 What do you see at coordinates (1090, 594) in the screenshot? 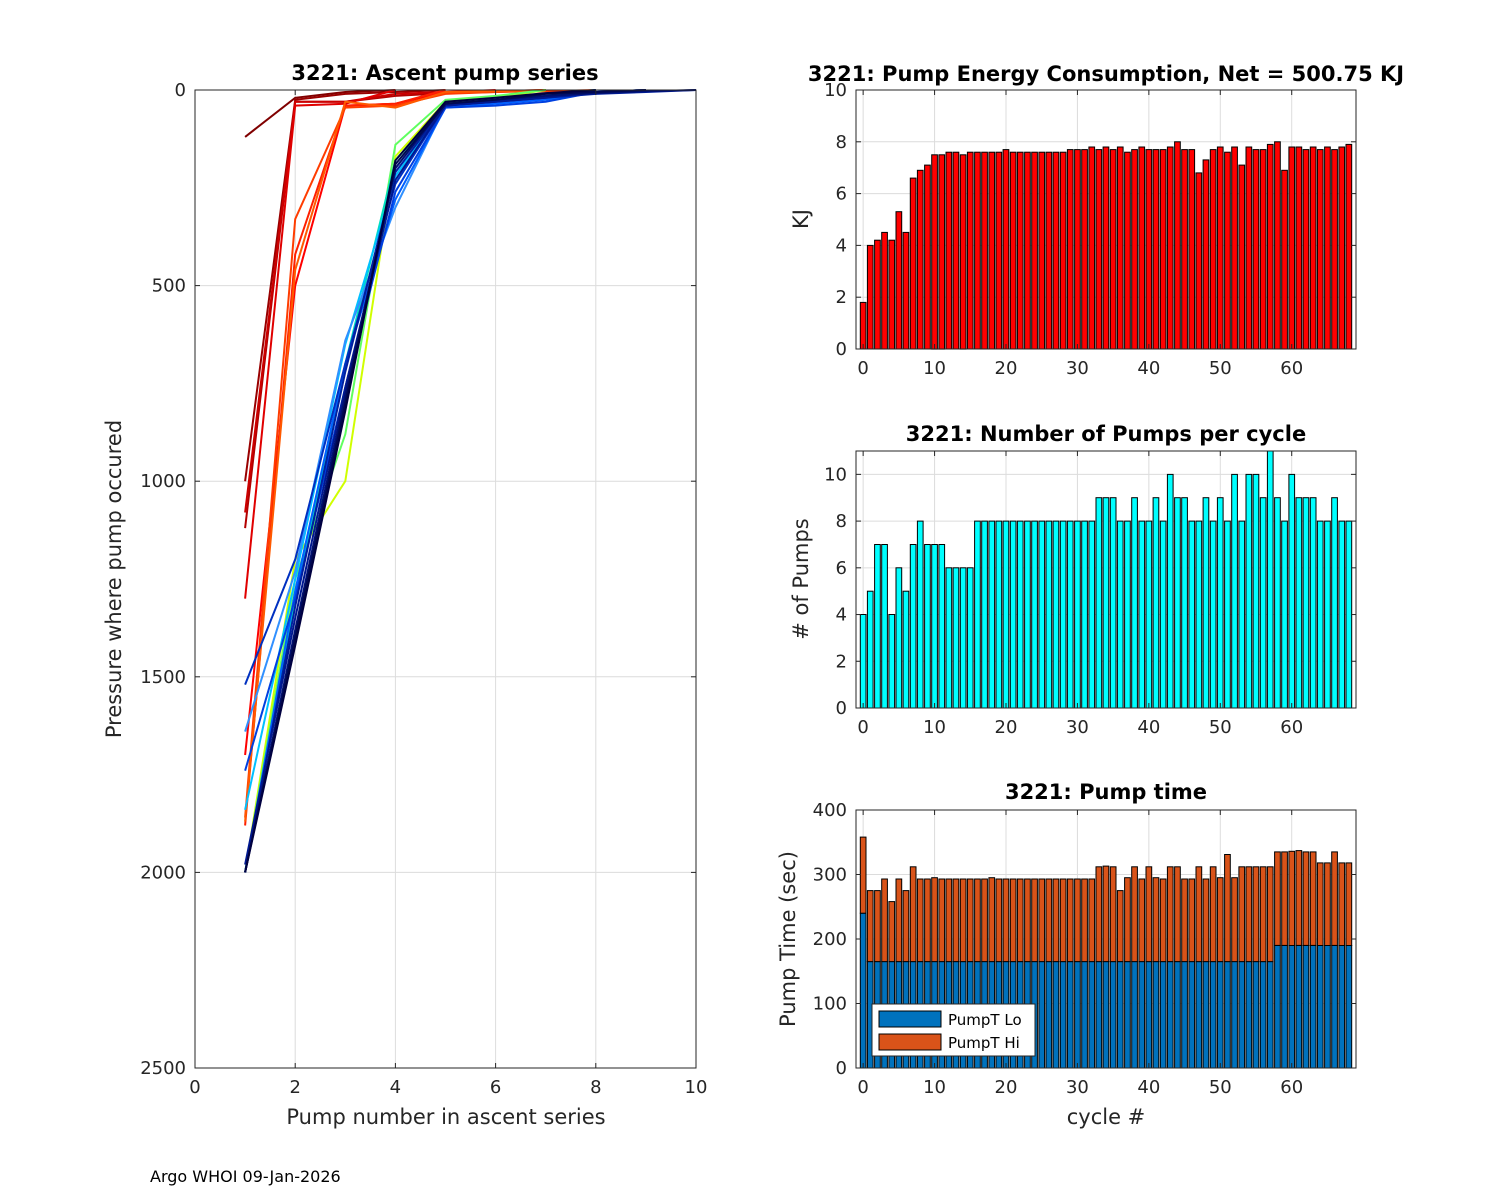
I see `pumps-tick-labels: 0 10 20 30 40 50 60 0 2 4 6 8 10` at bounding box center [1090, 594].